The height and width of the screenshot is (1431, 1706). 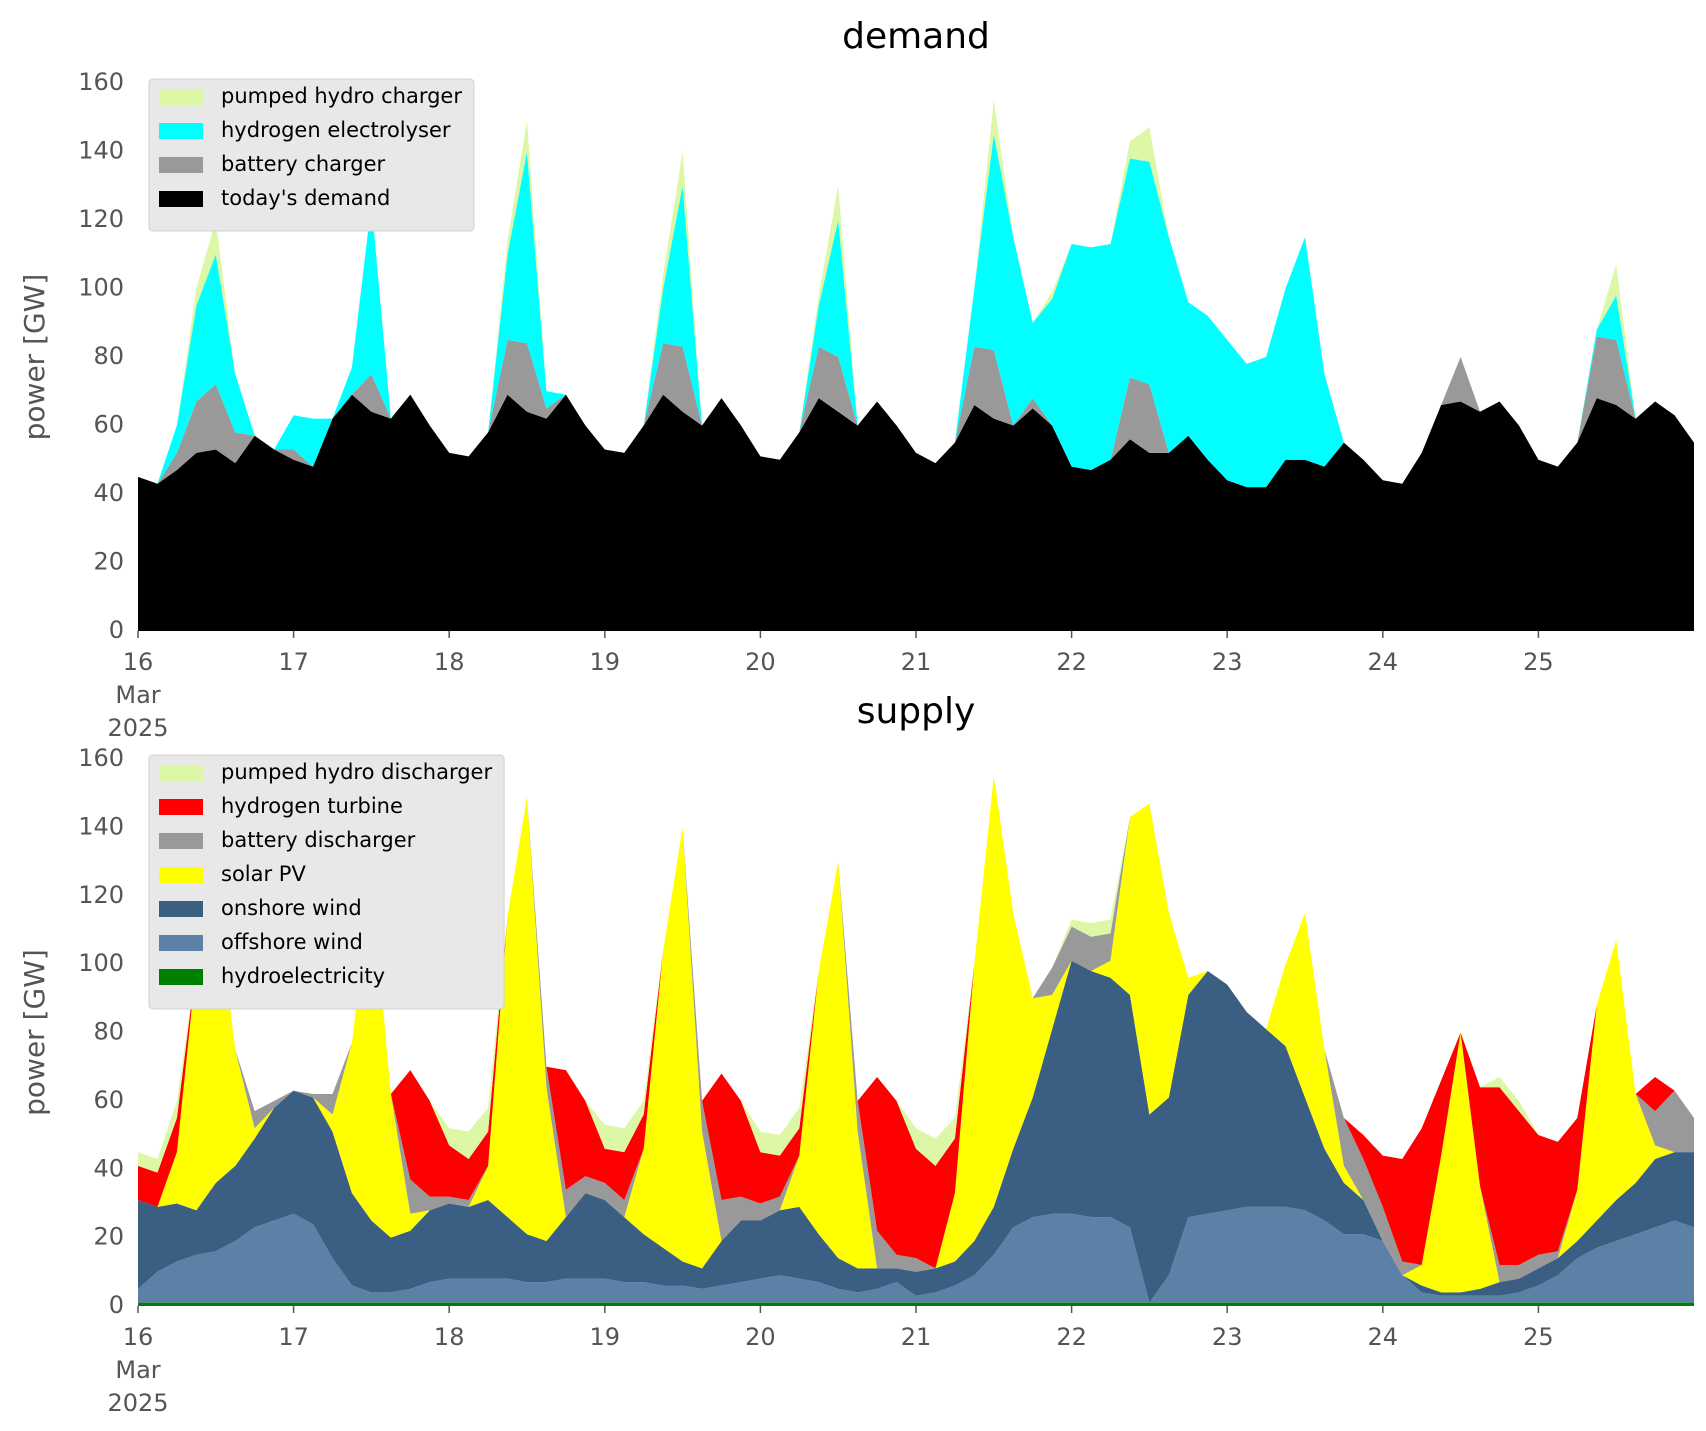 What do you see at coordinates (291, 908) in the screenshot?
I see `legend-label: onshore wind` at bounding box center [291, 908].